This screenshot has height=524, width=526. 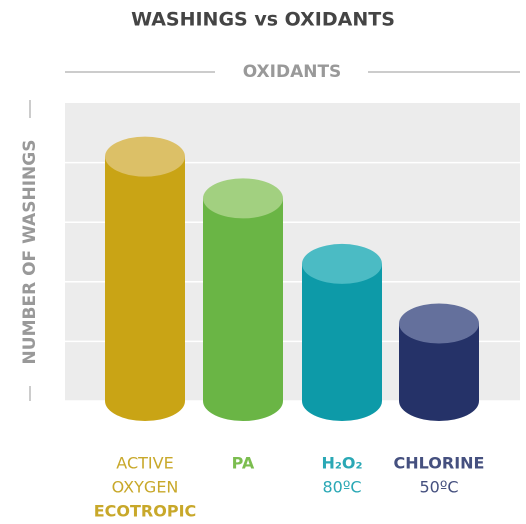 What do you see at coordinates (263, 20) in the screenshot?
I see `chart-title: WASHINGS vs OXIDANTS` at bounding box center [263, 20].